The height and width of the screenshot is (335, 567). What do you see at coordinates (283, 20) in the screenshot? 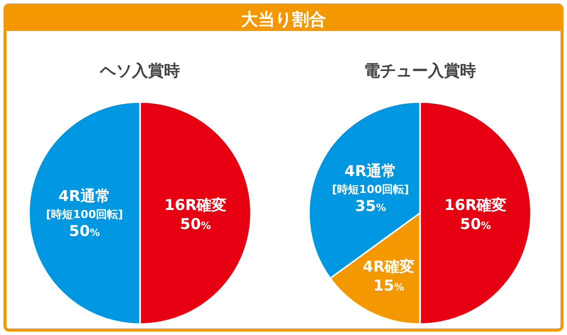
I see `text: 大当り割合` at bounding box center [283, 20].